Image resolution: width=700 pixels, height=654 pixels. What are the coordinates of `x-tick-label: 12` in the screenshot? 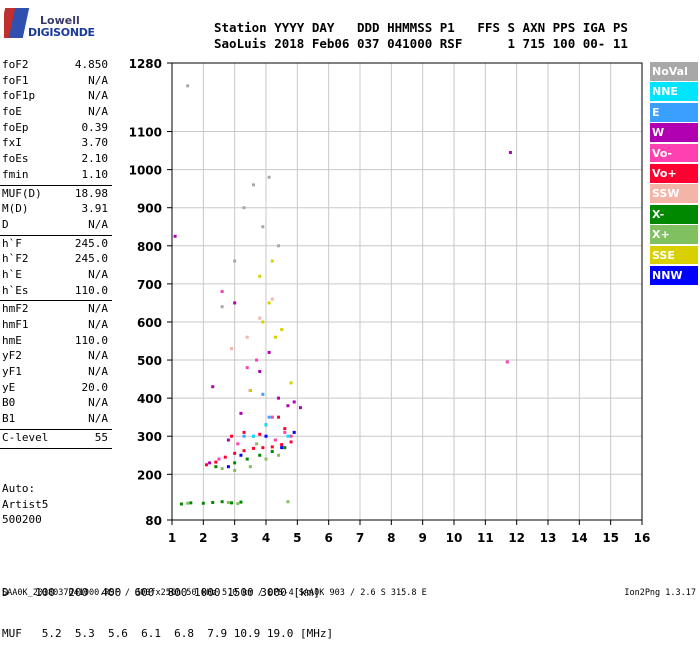 It's located at (516, 538).